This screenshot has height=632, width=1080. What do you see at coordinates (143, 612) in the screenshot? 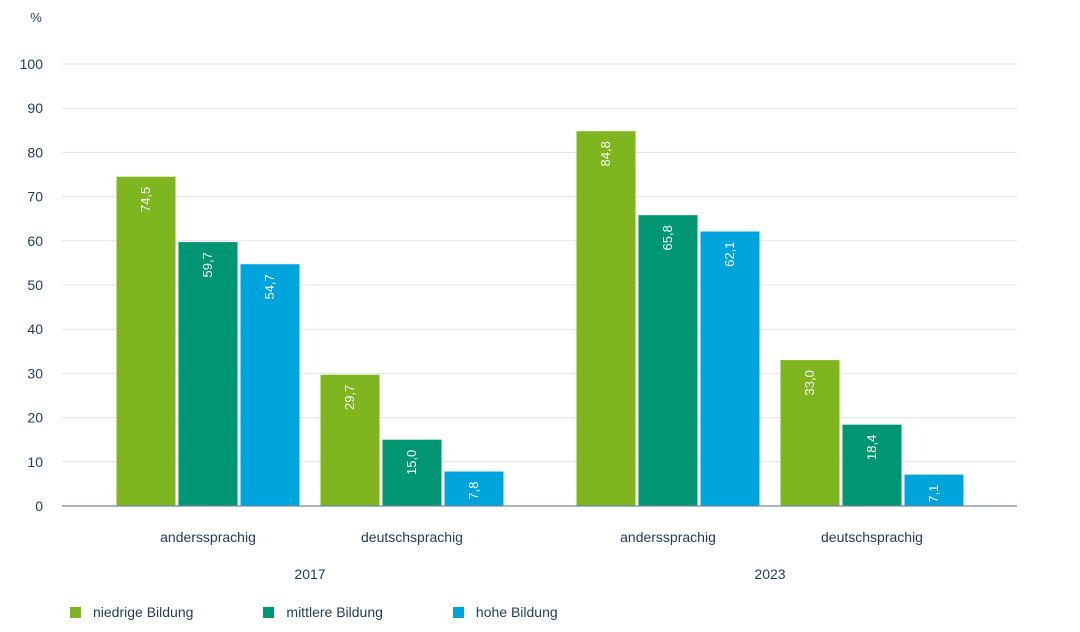
I see `legend-label-niedrige-bildung: niedrige Bildung` at bounding box center [143, 612].